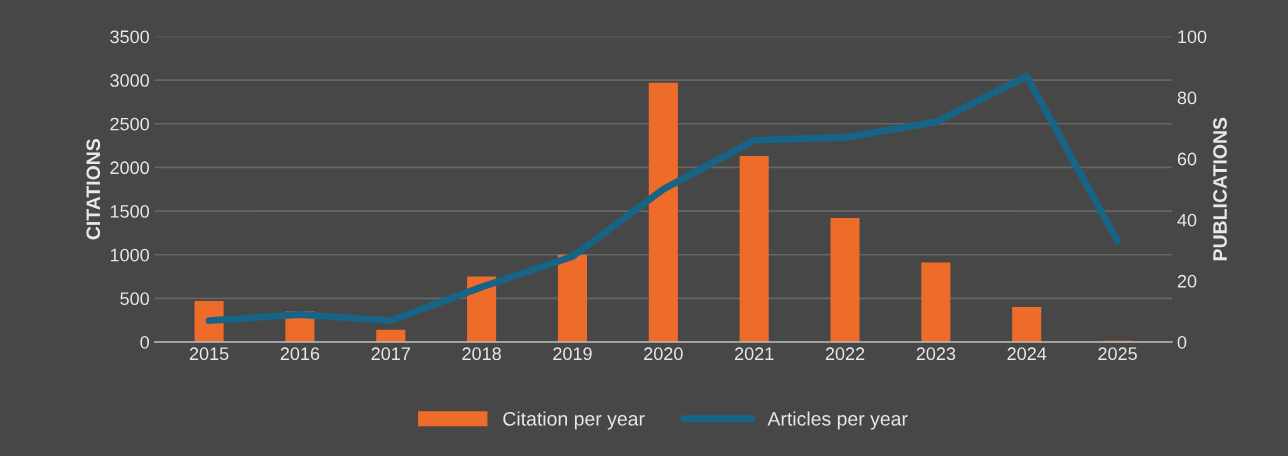  Describe the element at coordinates (1187, 281) in the screenshot. I see `y2-tick-label: 20` at that location.